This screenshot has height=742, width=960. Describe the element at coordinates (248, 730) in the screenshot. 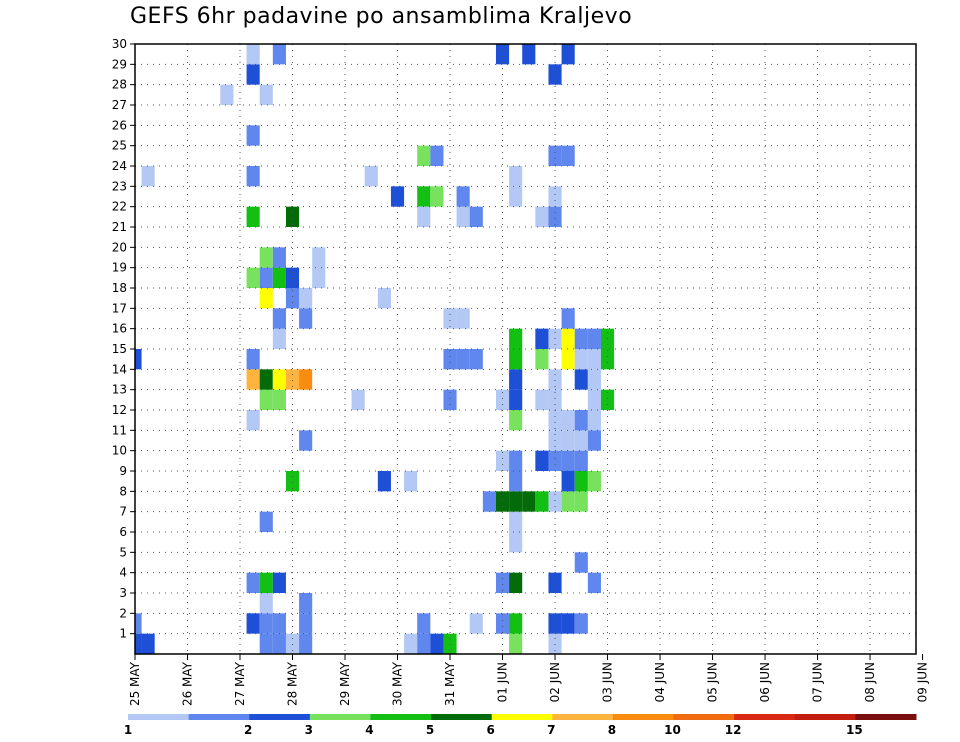

I see `colorbar-label: 2` at that location.